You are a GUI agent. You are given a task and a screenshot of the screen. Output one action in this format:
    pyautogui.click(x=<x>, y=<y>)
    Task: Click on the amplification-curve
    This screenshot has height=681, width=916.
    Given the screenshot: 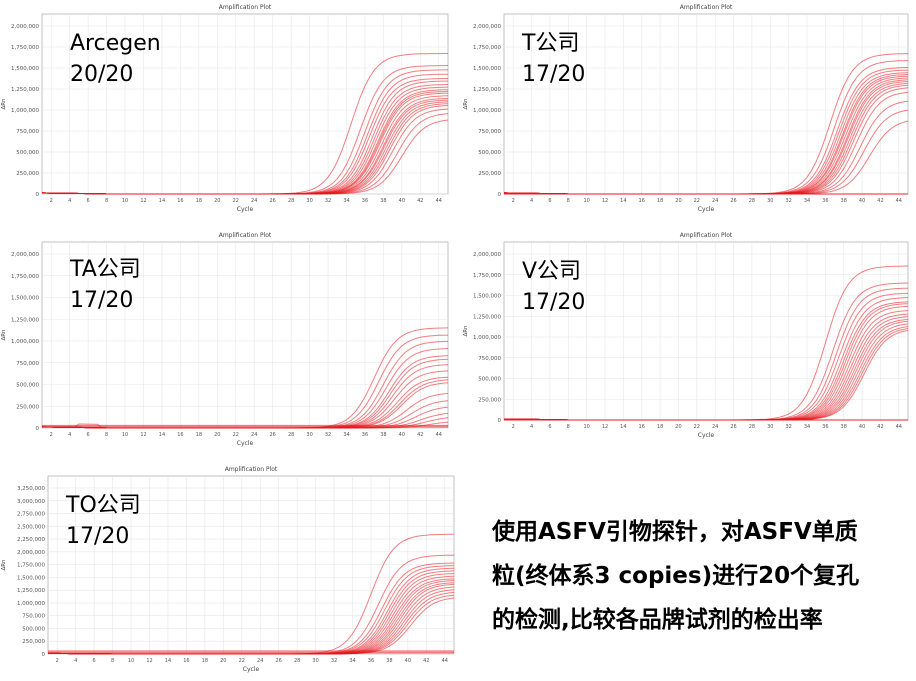 What is the action you would take?
    pyautogui.click(x=251, y=626)
    